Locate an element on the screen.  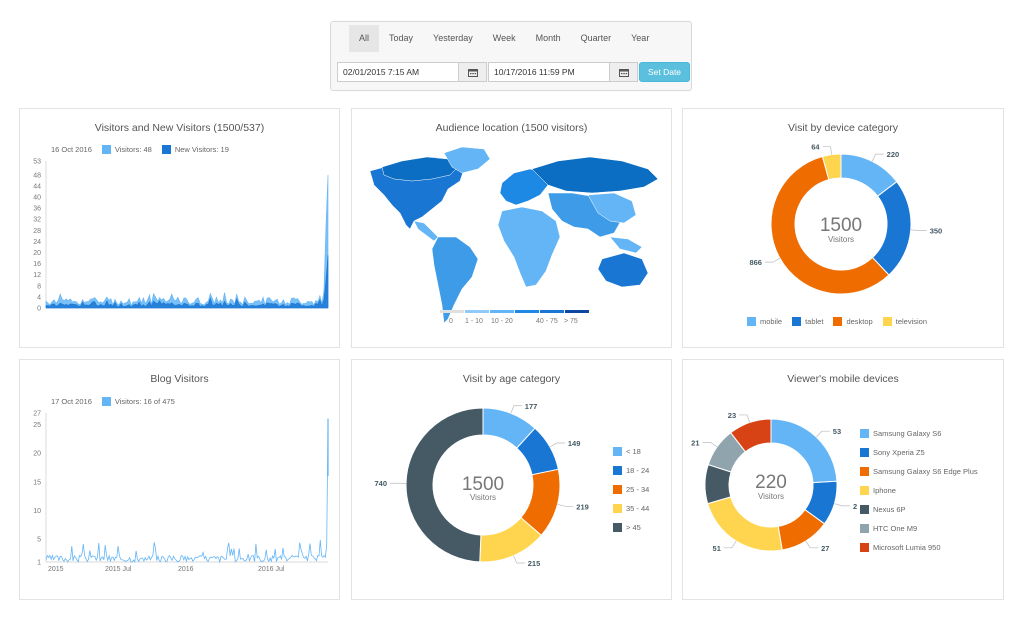
series-line-blog-visitors is located at coordinates (187, 491).